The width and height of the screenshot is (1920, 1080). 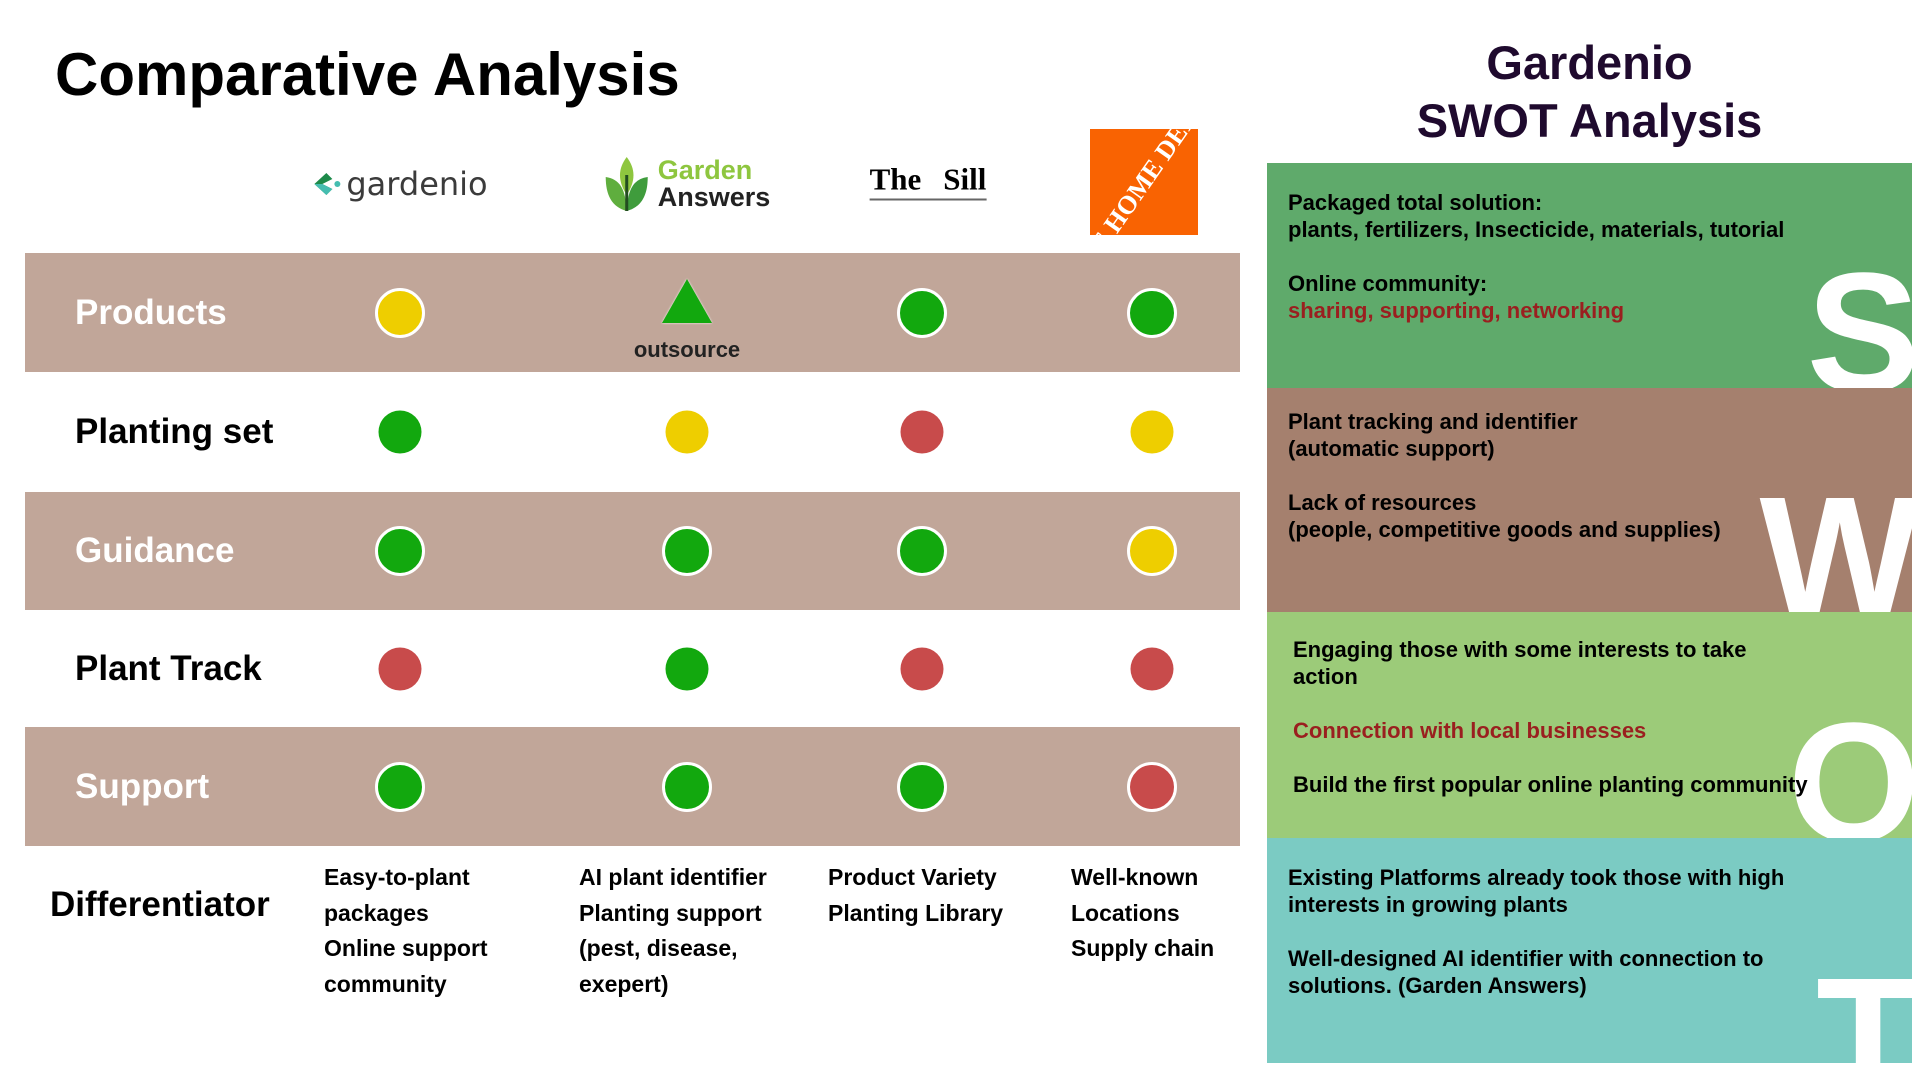 I want to click on differentiator-line: AI plant identifier, so click(x=673, y=877).